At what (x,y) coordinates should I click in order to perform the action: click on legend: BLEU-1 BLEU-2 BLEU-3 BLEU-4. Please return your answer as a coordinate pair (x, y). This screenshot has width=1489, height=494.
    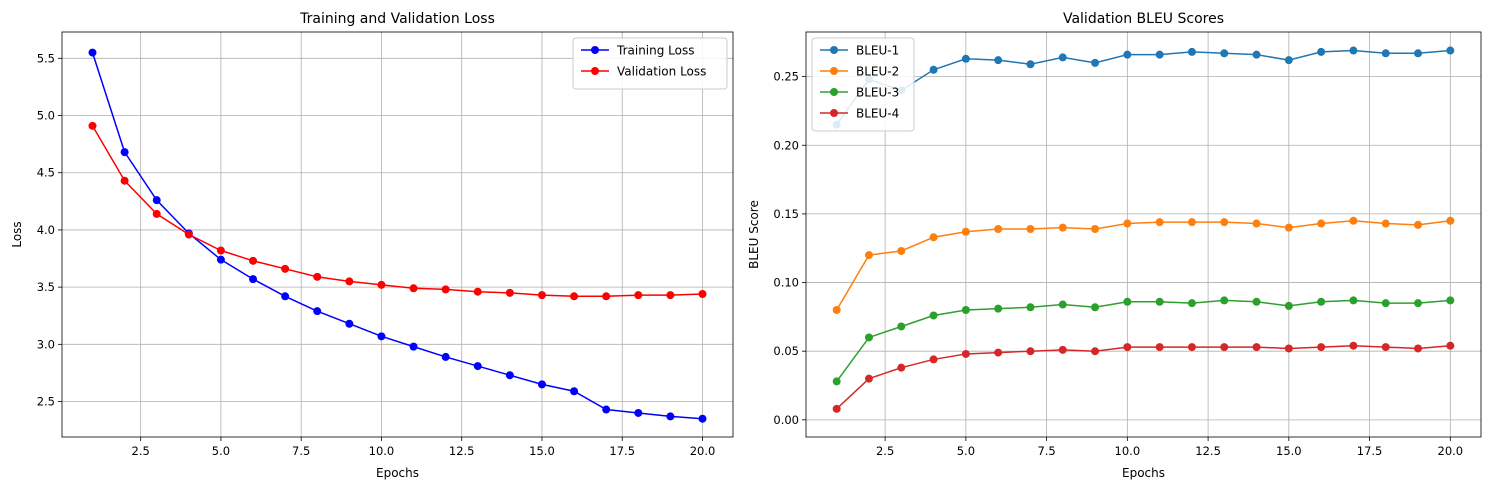
    Looking at the image, I should click on (863, 84).